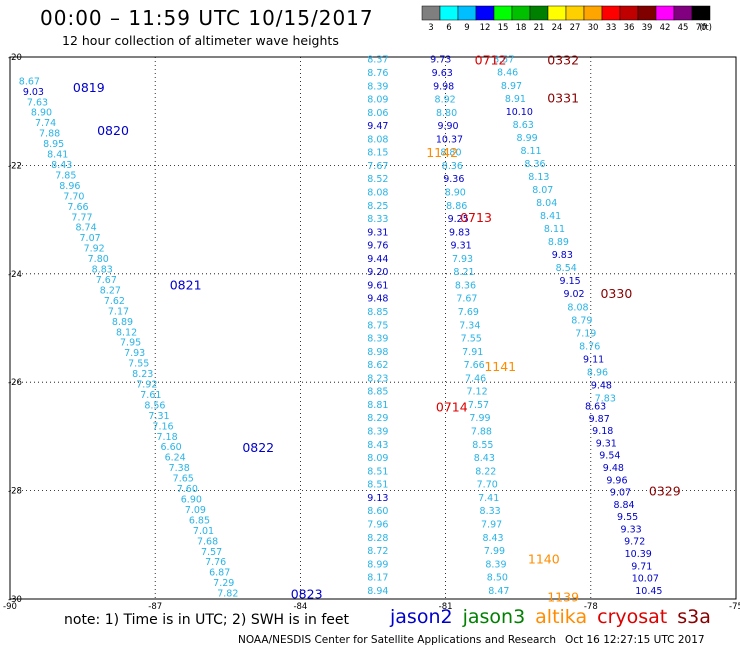  I want to click on wave-height-value: 7.07, so click(90, 238).